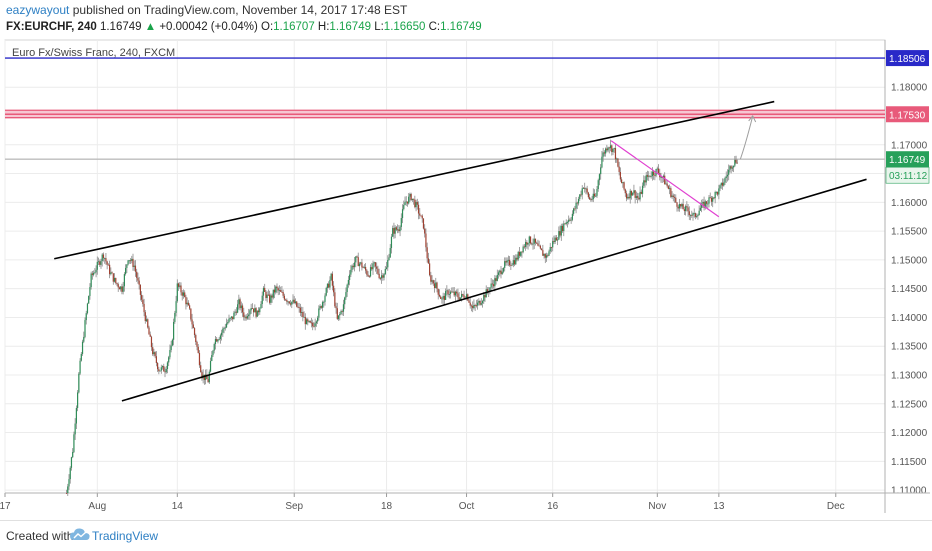 The image size is (932, 551). What do you see at coordinates (746, 137) in the screenshot?
I see `projection-arrow` at bounding box center [746, 137].